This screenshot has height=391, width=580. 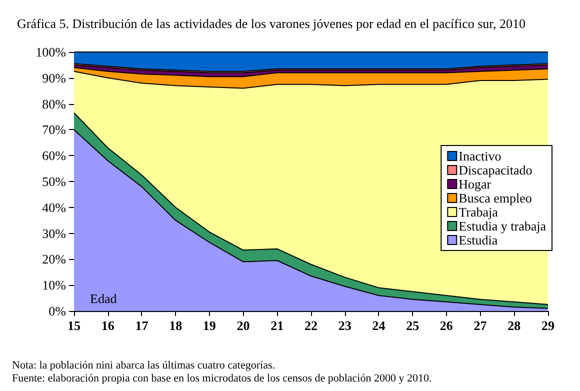 I want to click on legend-label: Estudia, so click(x=478, y=240).